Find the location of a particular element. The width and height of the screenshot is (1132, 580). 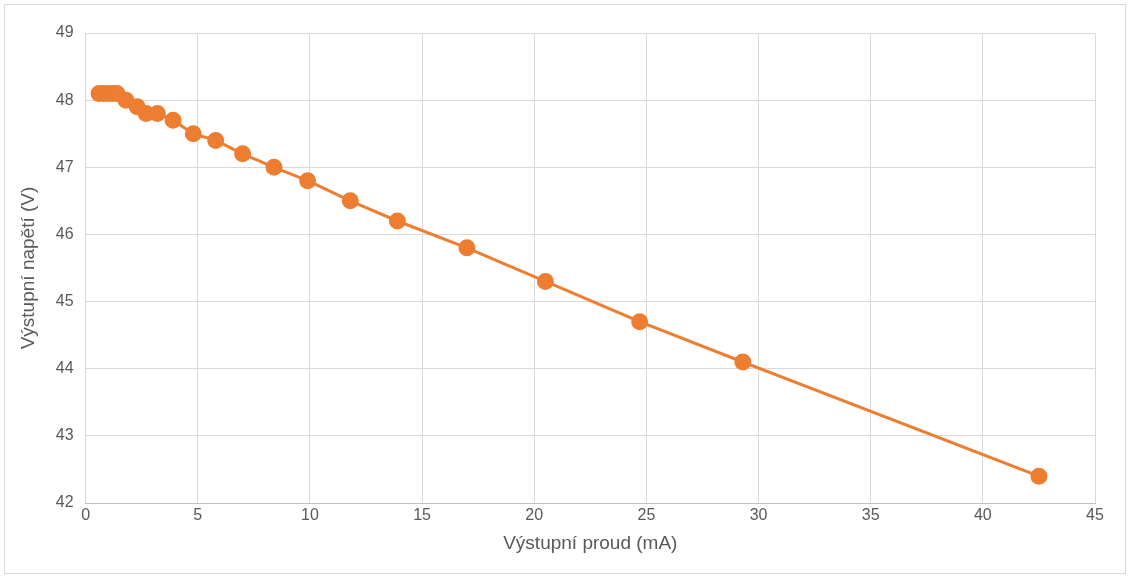

y-tick-label: 48 is located at coordinates (64, 99).